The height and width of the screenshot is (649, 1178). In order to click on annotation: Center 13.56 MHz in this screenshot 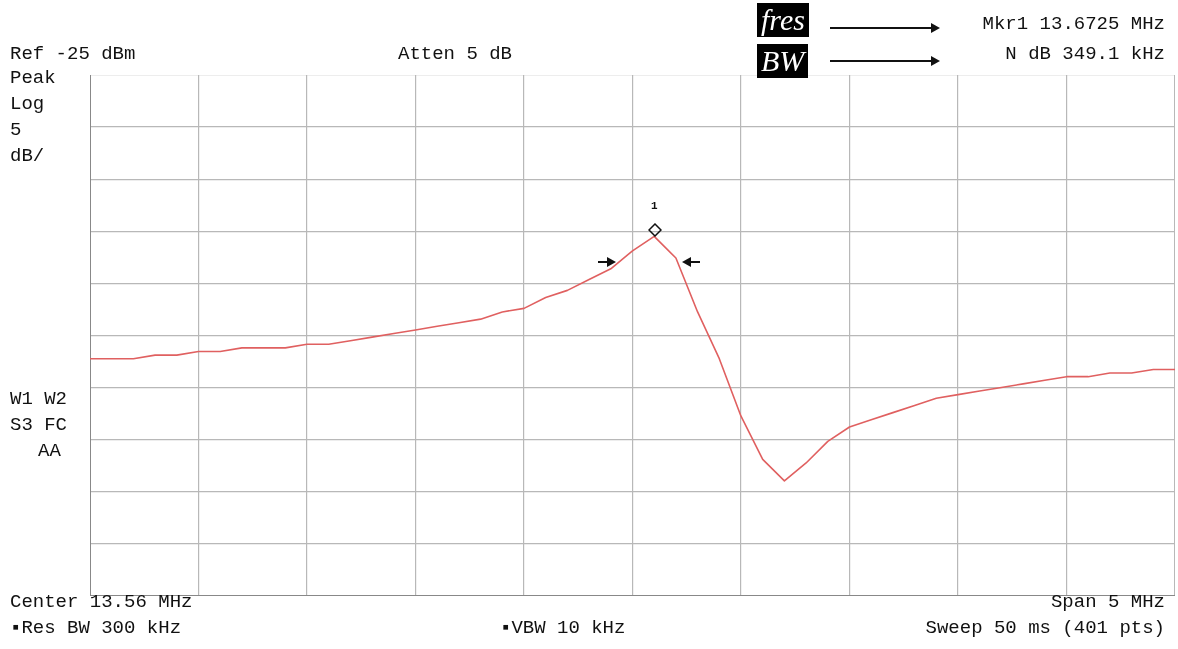, I will do `click(101, 602)`.